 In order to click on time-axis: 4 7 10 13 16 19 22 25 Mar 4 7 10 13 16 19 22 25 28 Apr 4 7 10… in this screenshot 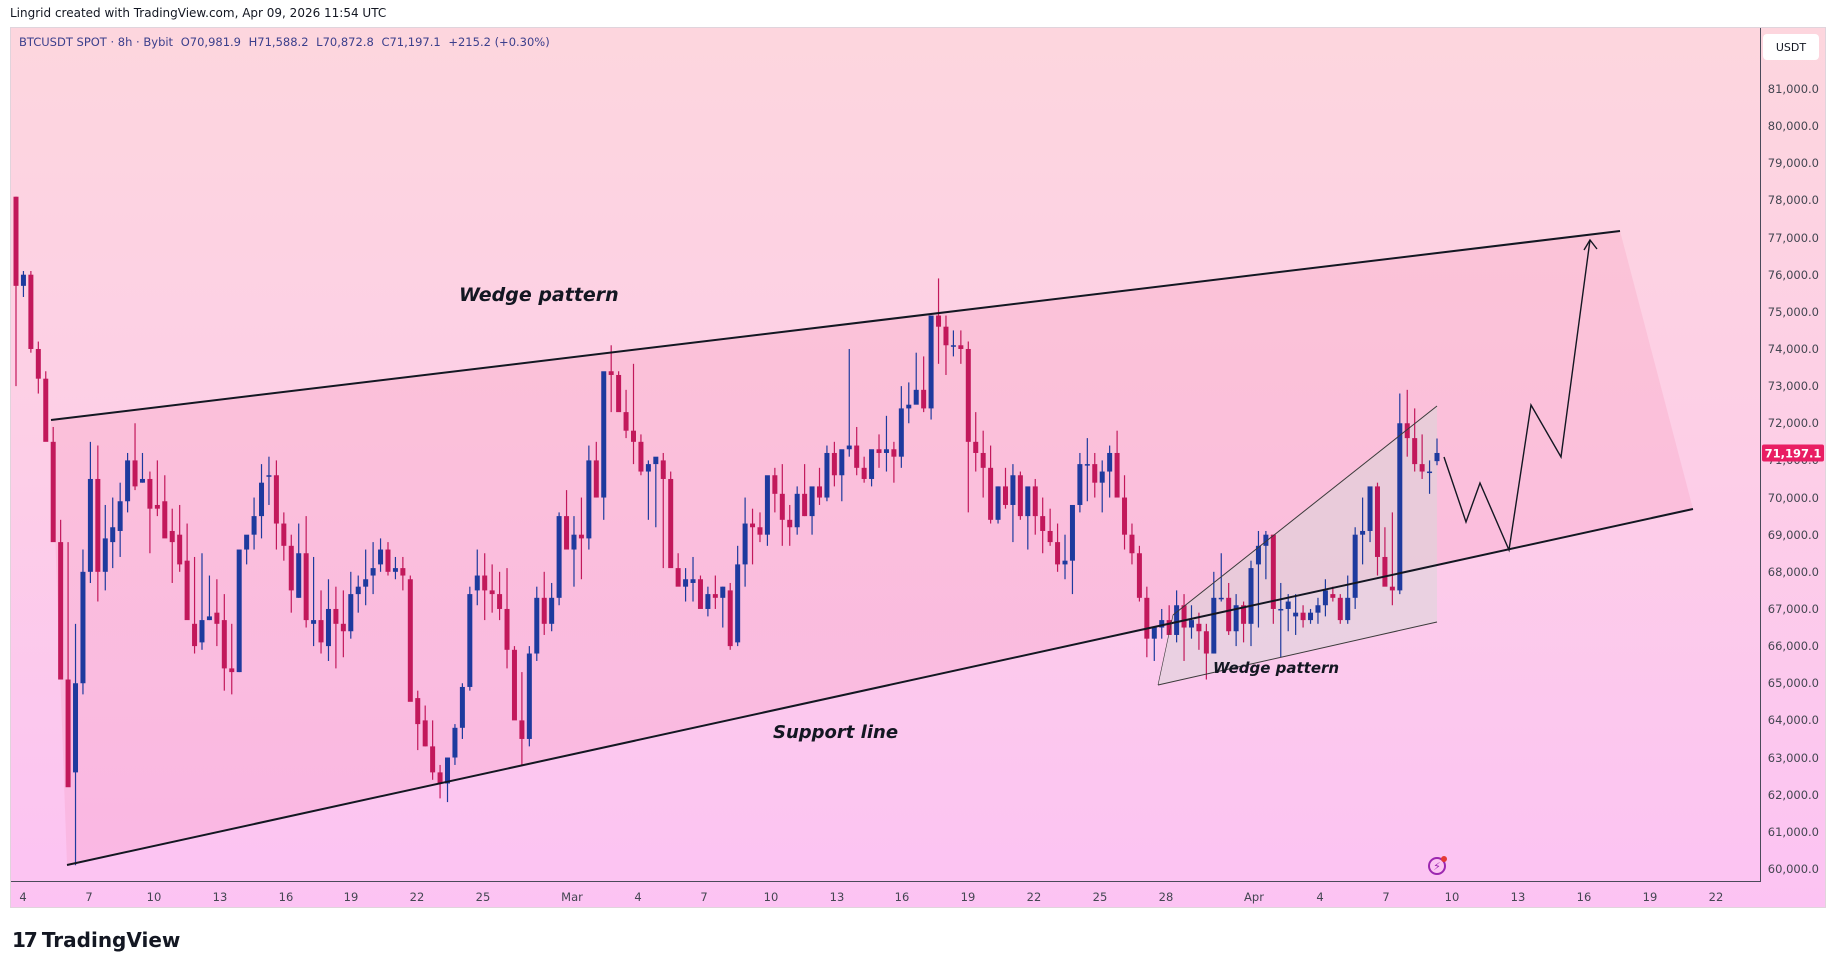, I will do `click(885, 894)`.